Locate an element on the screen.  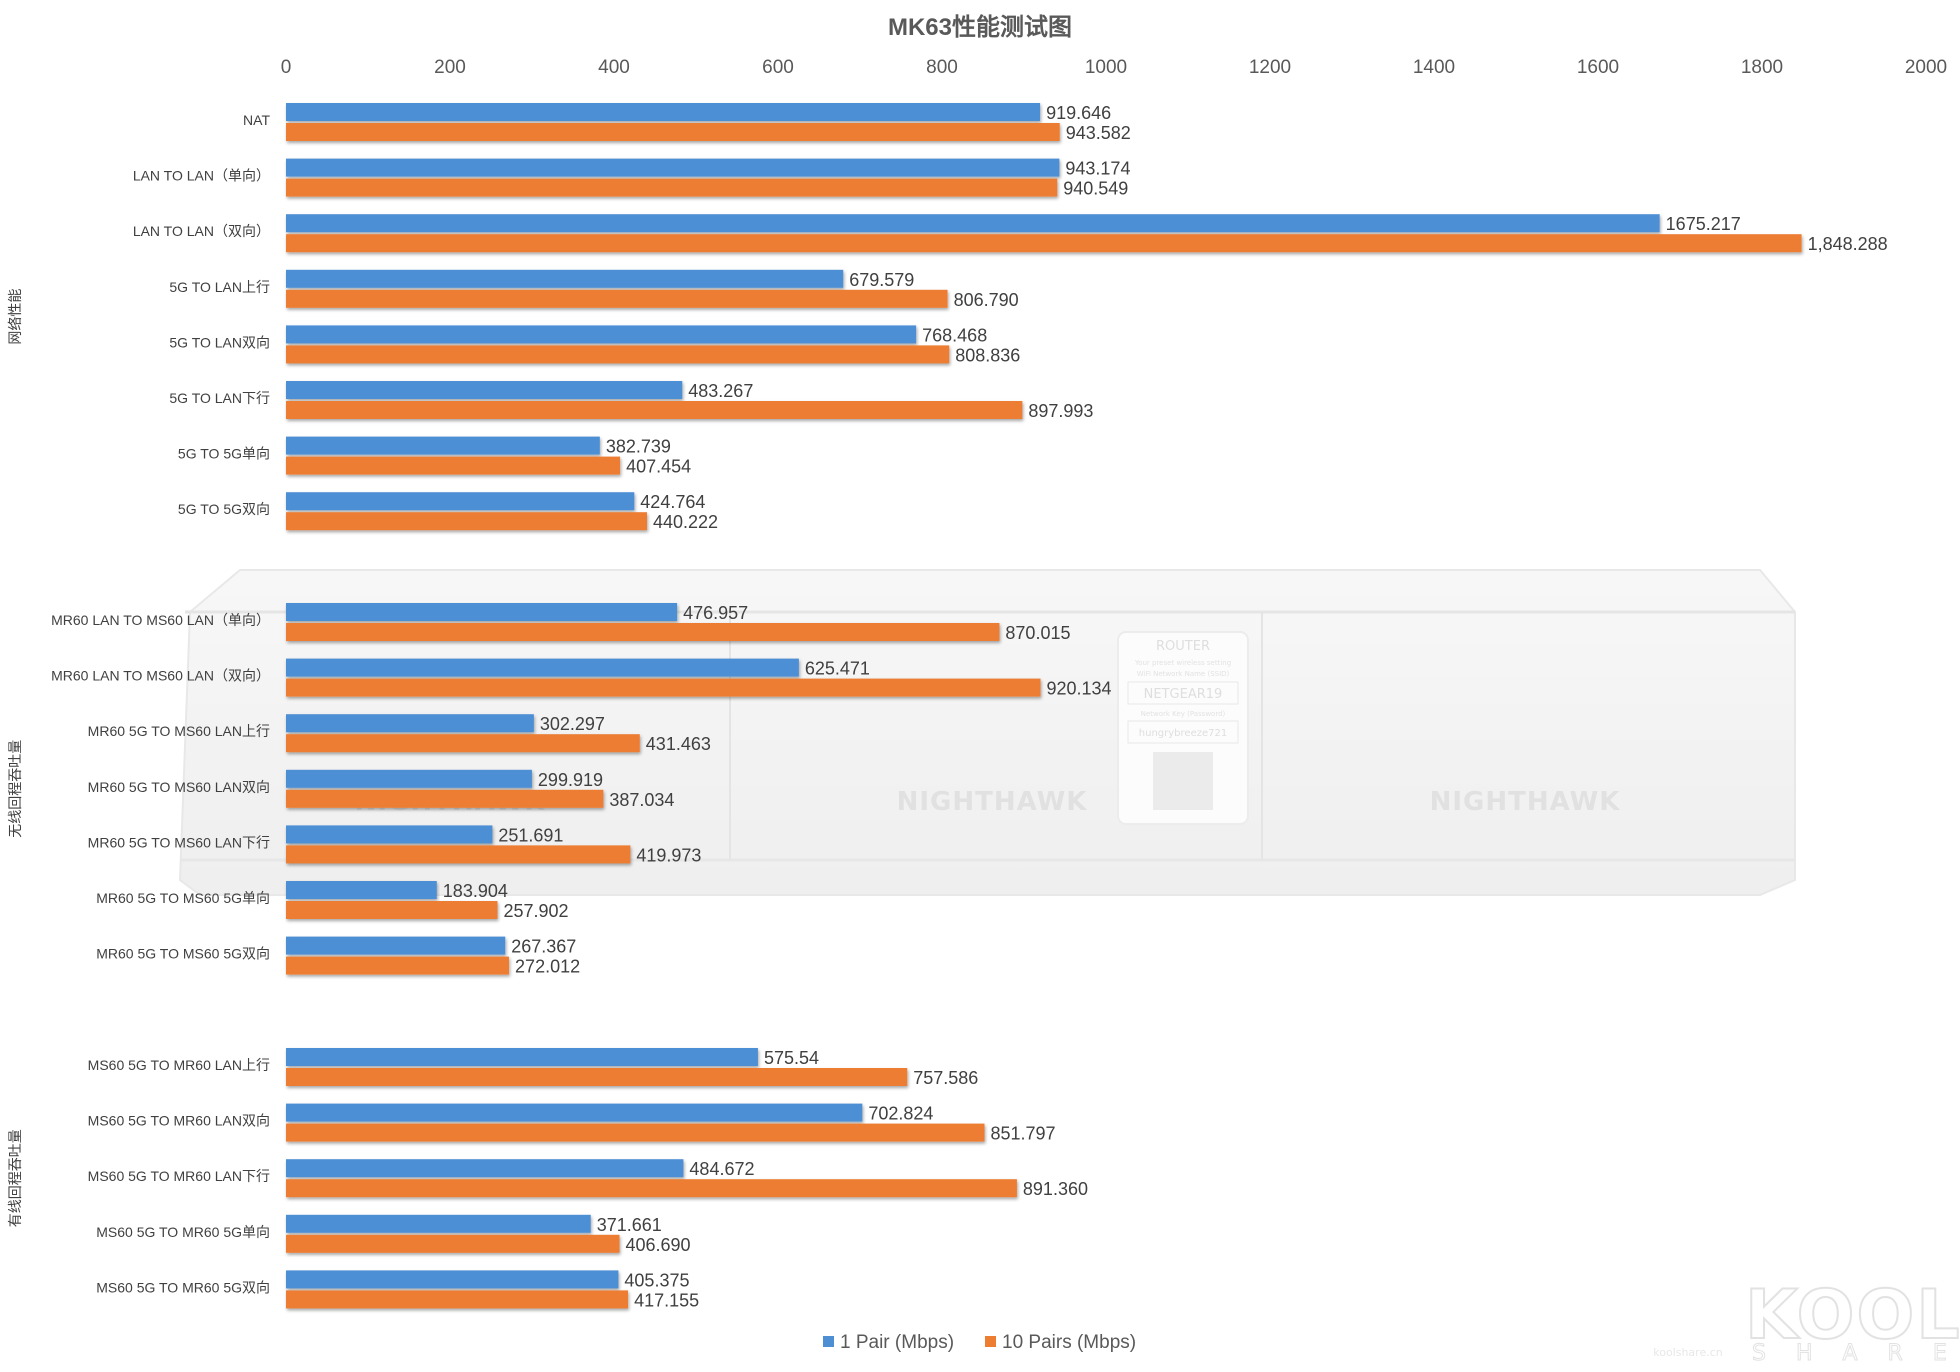
data-label-pair10-2-2: 891.360 is located at coordinates (1055, 1189).